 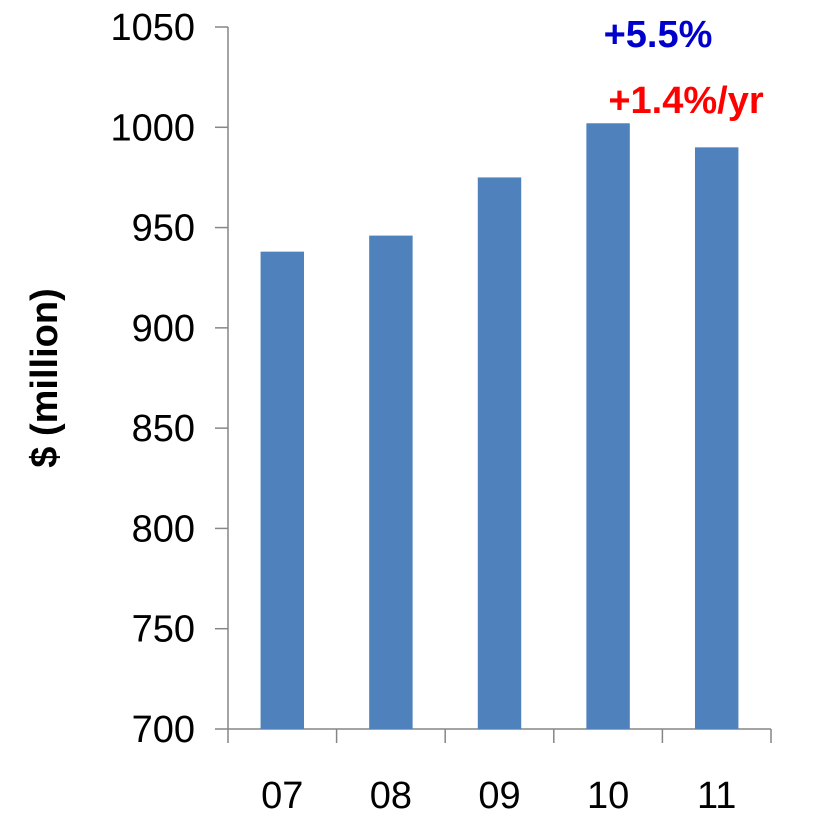 What do you see at coordinates (282, 795) in the screenshot?
I see `x-tick-label: 07` at bounding box center [282, 795].